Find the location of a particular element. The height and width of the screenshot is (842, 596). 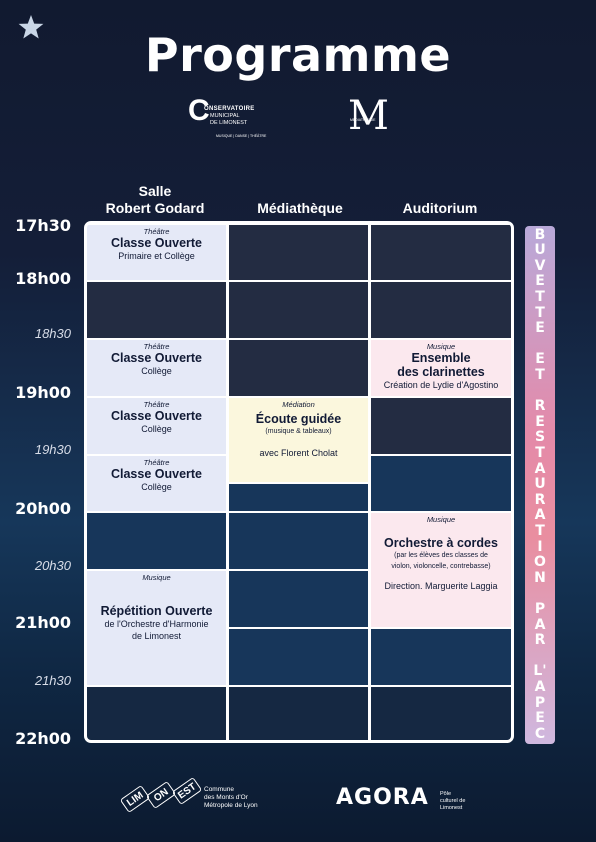

agora-logo-word: AGORA is located at coordinates (382, 797).